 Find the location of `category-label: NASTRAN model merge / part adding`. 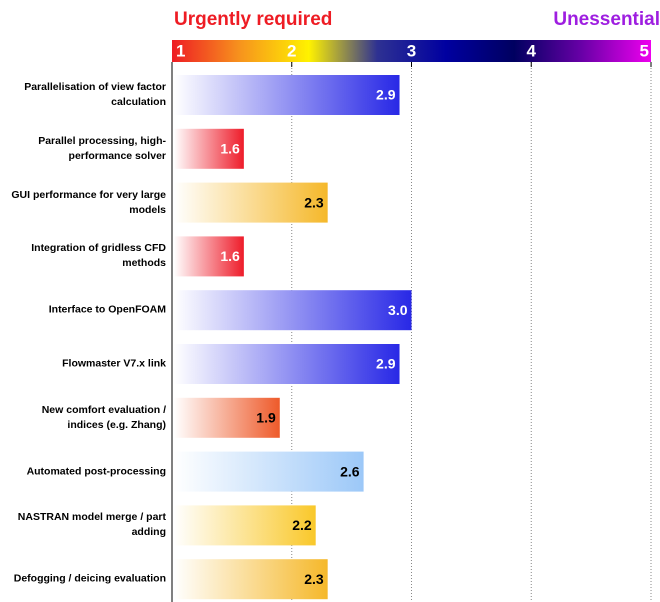

category-label: NASTRAN model merge / part adding is located at coordinates (91, 525).